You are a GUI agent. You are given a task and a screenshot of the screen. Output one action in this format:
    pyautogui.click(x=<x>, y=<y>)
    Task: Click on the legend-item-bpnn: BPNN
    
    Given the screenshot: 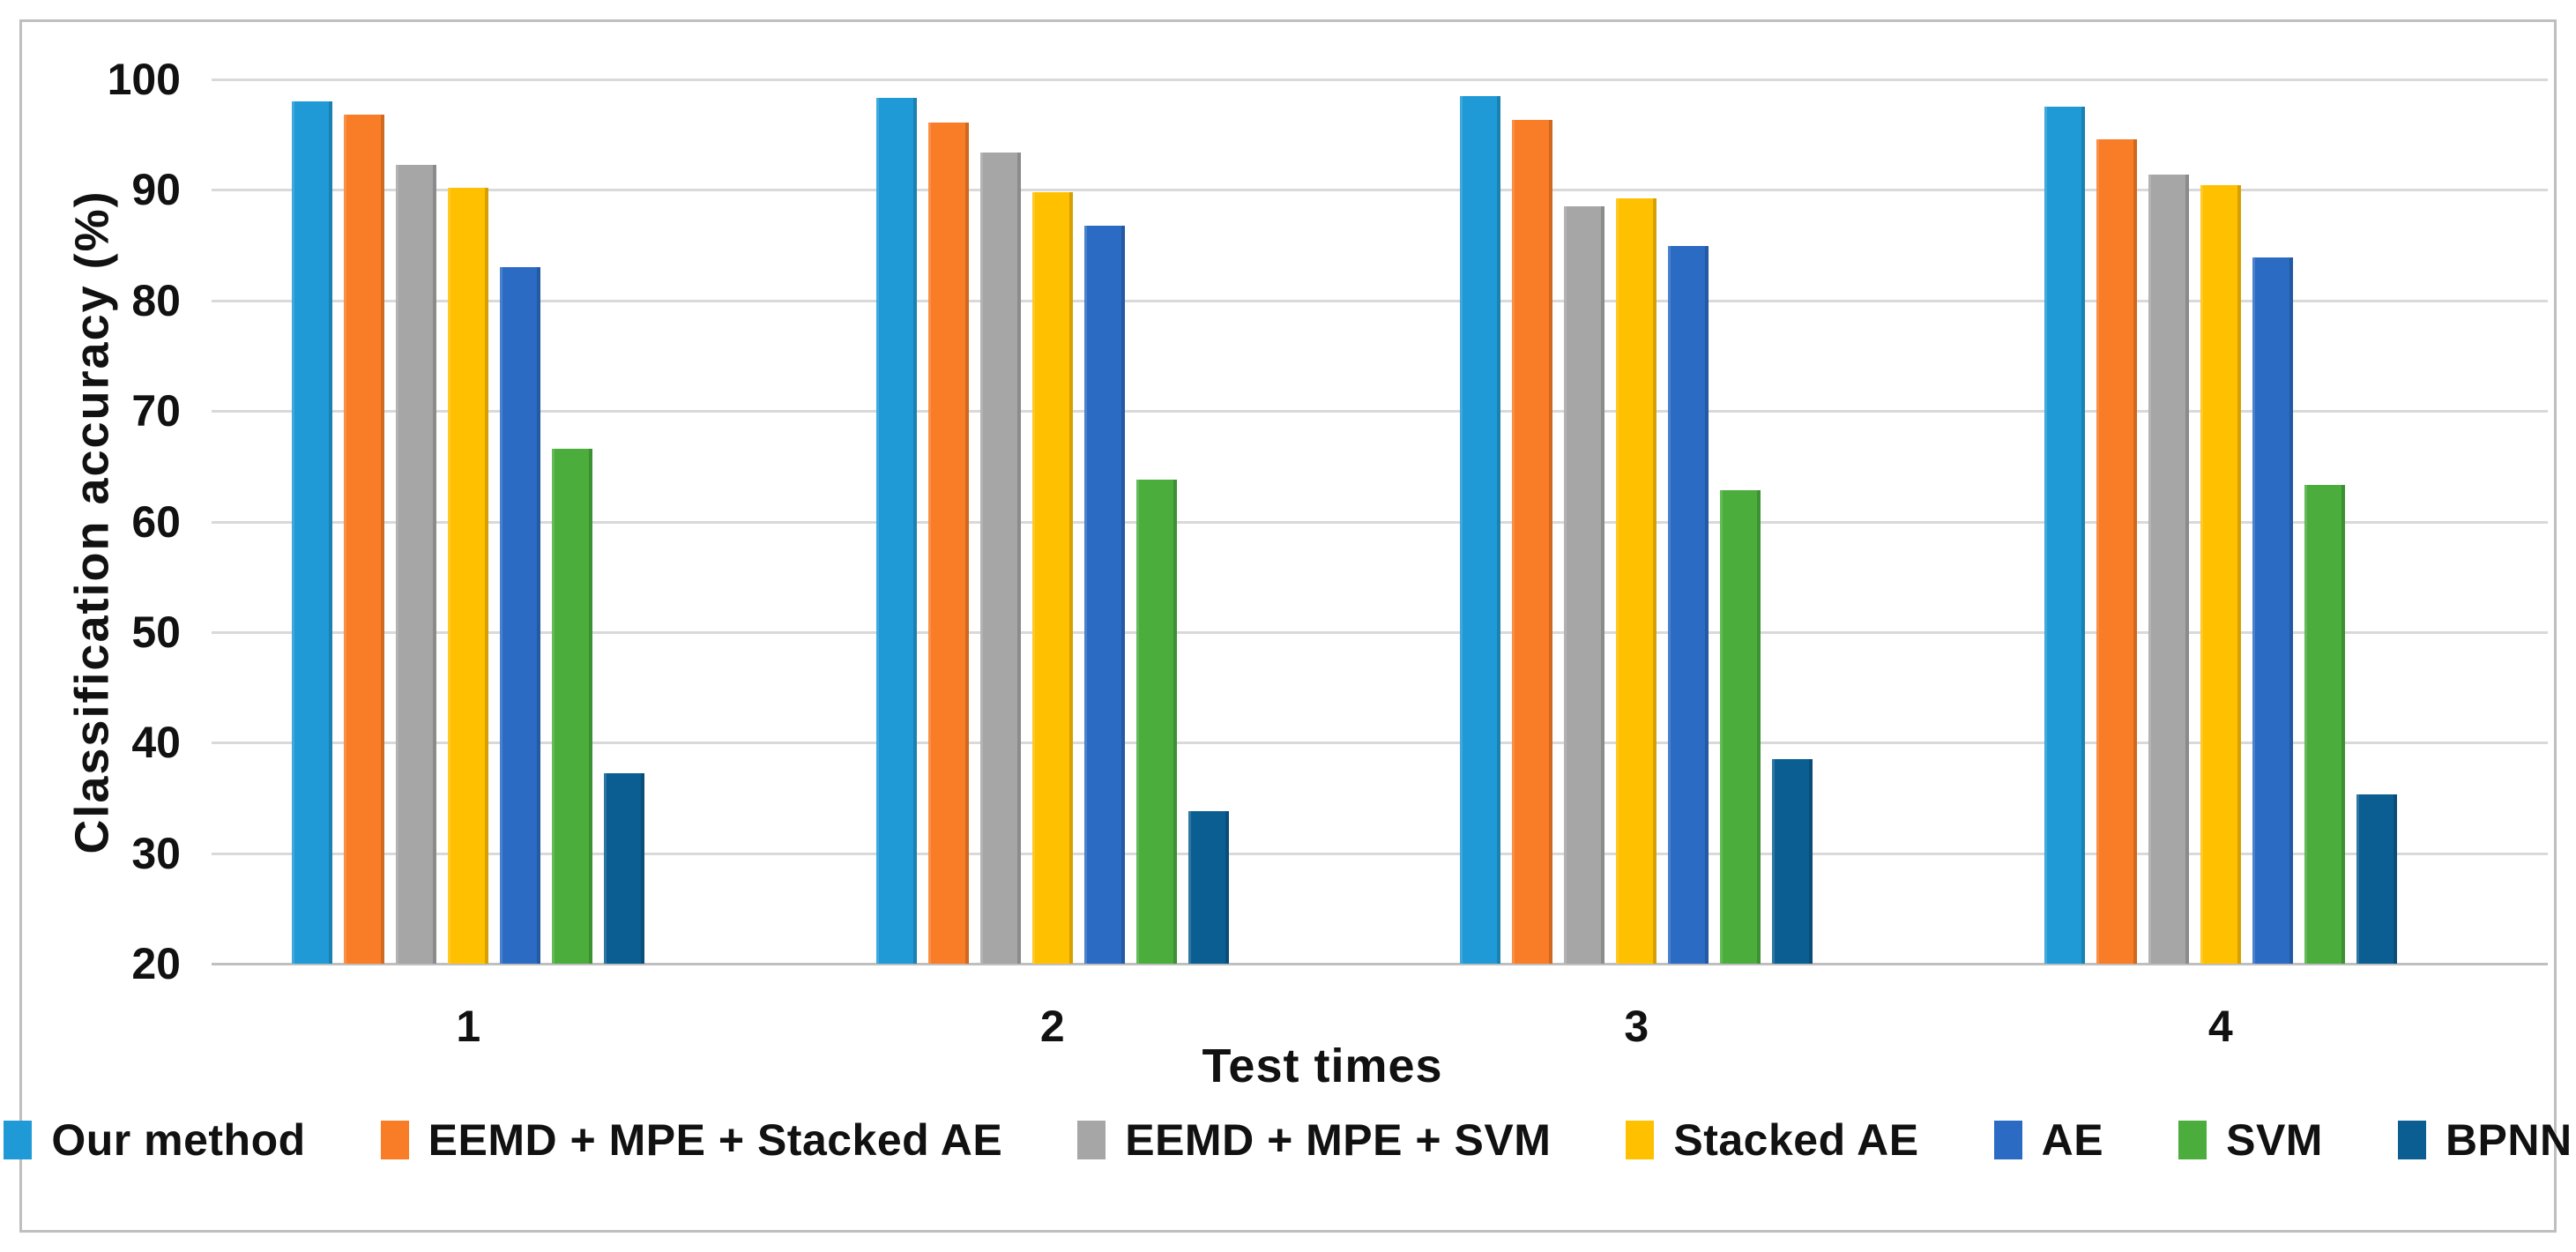 What is the action you would take?
    pyautogui.click(x=2484, y=1140)
    